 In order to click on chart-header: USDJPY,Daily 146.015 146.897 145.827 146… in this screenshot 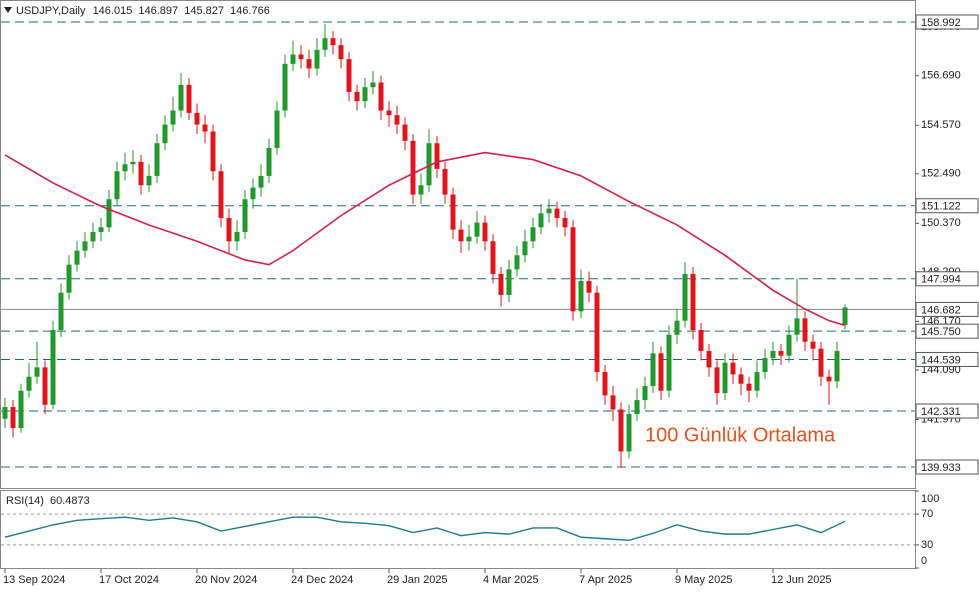, I will do `click(143, 11)`.